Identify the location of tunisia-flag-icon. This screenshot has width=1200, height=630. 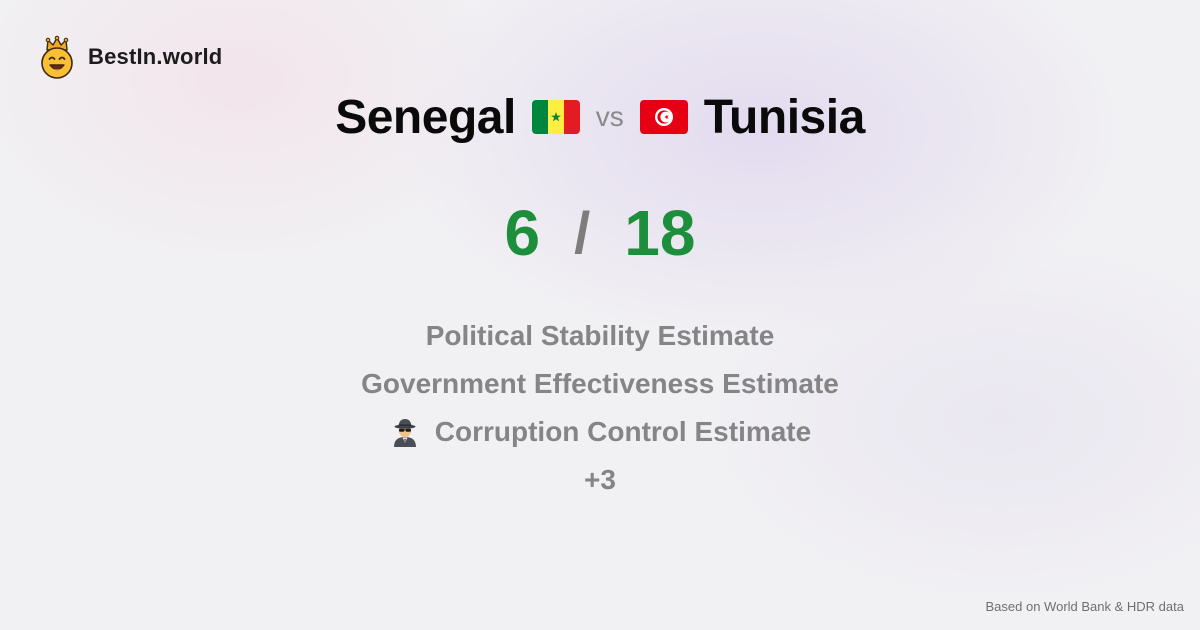
(663, 117).